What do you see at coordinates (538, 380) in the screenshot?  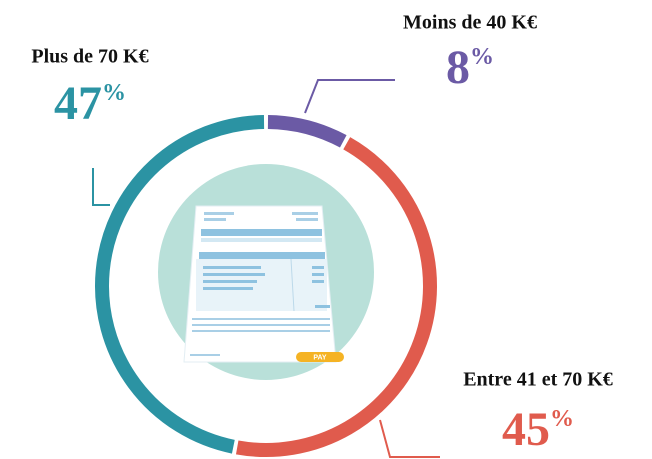 I see `category-label: Entre 41 et 70 K€` at bounding box center [538, 380].